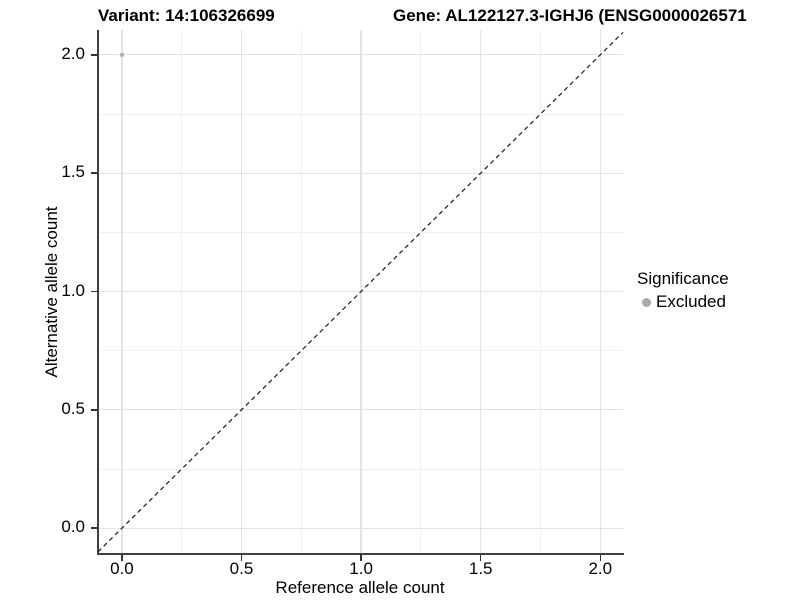 The width and height of the screenshot is (800, 600). I want to click on x-axis-line, so click(360, 554).